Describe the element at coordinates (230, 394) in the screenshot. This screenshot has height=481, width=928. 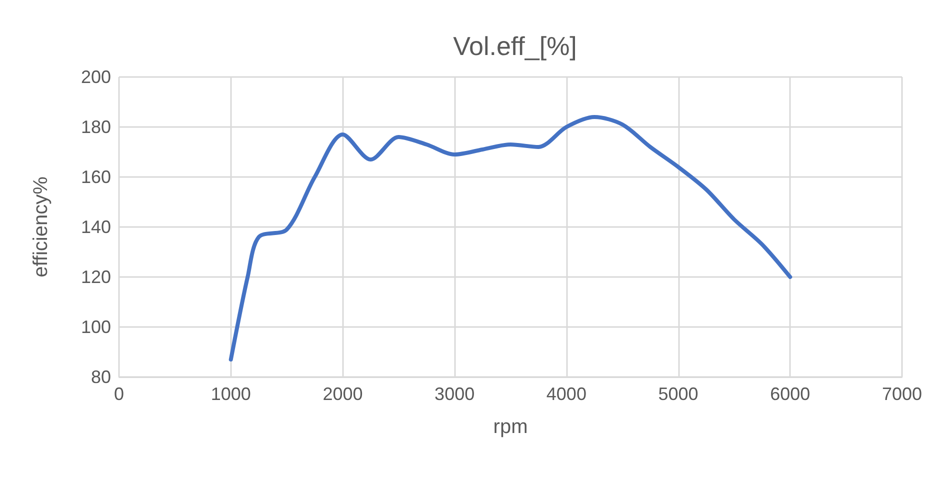
I see `x-tick-label: 1000` at that location.